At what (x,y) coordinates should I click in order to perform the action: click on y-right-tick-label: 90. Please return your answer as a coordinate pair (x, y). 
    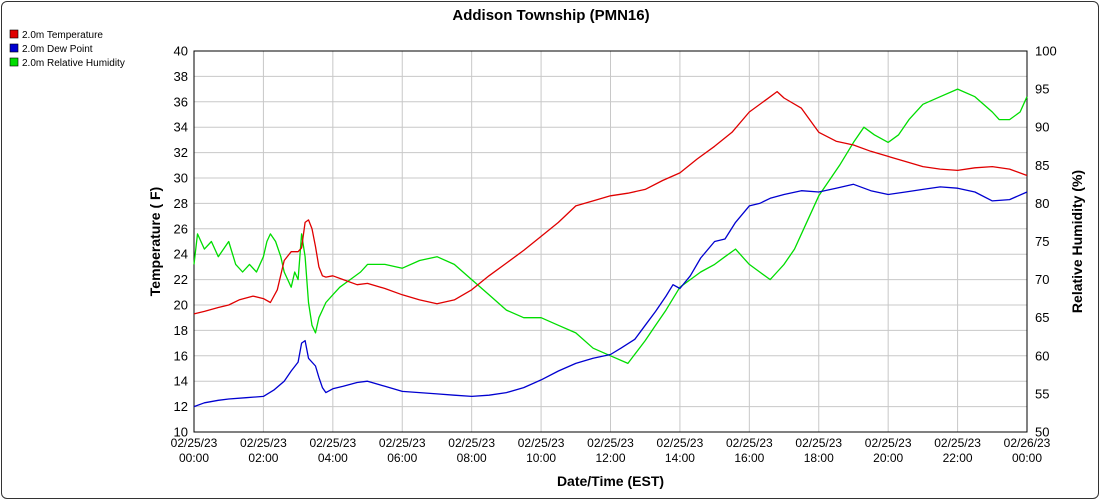
    Looking at the image, I should click on (1042, 127).